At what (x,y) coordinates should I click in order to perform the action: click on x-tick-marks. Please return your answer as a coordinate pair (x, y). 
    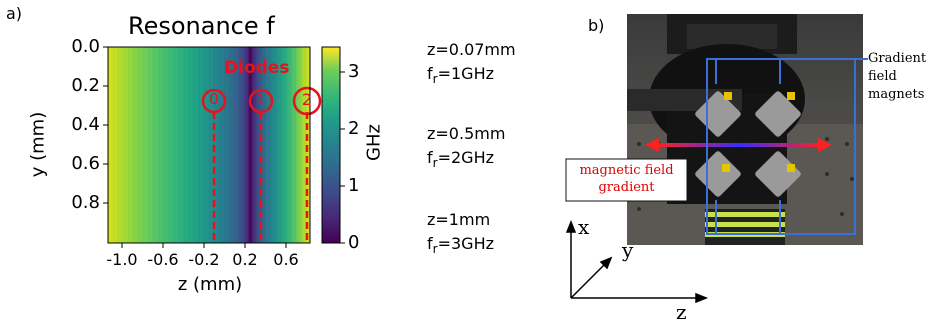
    Looking at the image, I should click on (204, 245).